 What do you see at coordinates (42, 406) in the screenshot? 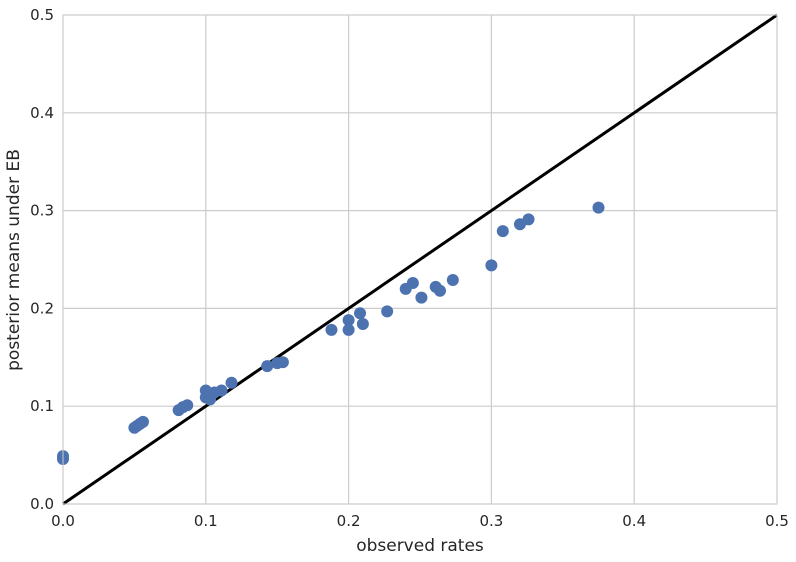
I see `y-tick-label: 0.1` at bounding box center [42, 406].